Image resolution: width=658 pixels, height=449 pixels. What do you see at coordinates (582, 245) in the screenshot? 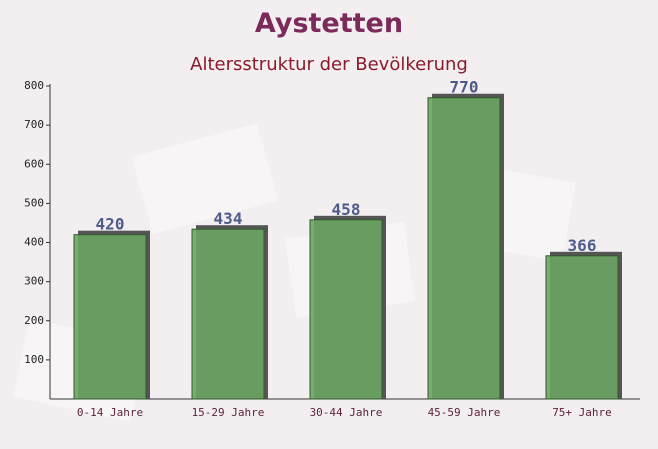
I see `value-label: 366` at bounding box center [582, 245].